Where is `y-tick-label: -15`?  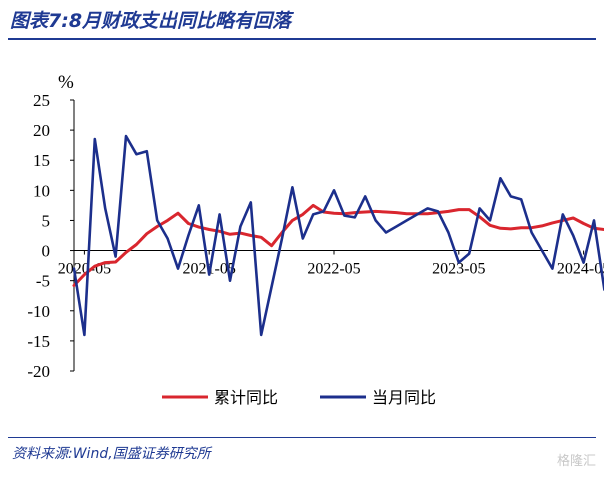 y-tick-label: -15 is located at coordinates (38, 341).